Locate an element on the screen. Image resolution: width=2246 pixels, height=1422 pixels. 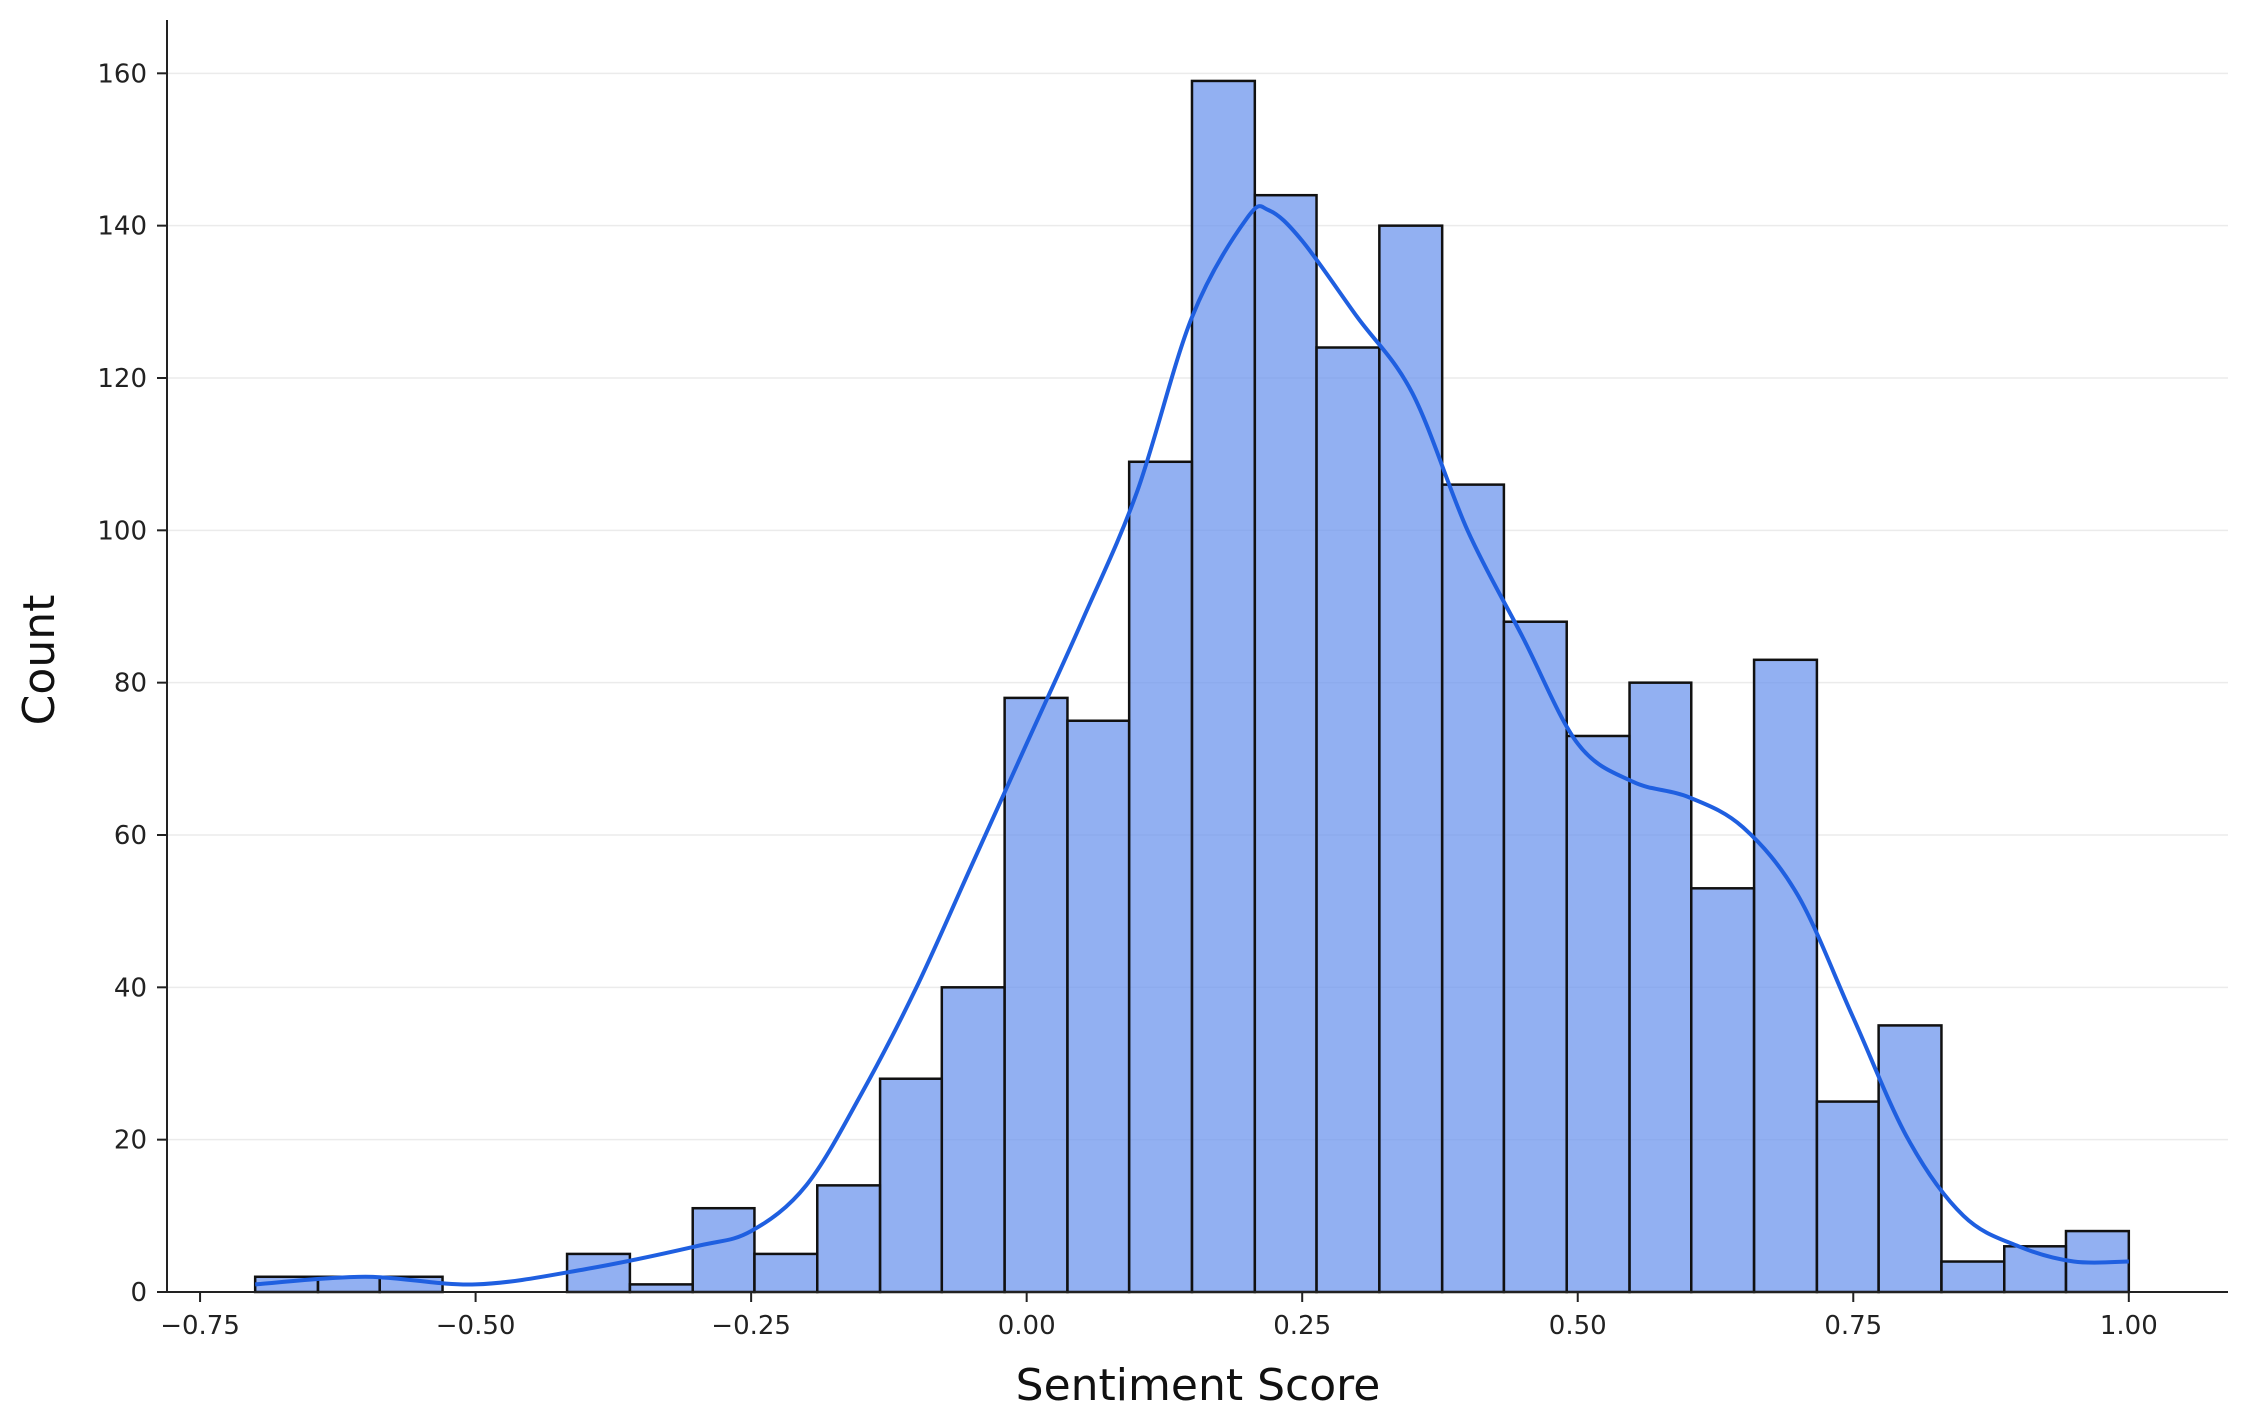
x-tick-label-1: −0.50 is located at coordinates (476, 1326).